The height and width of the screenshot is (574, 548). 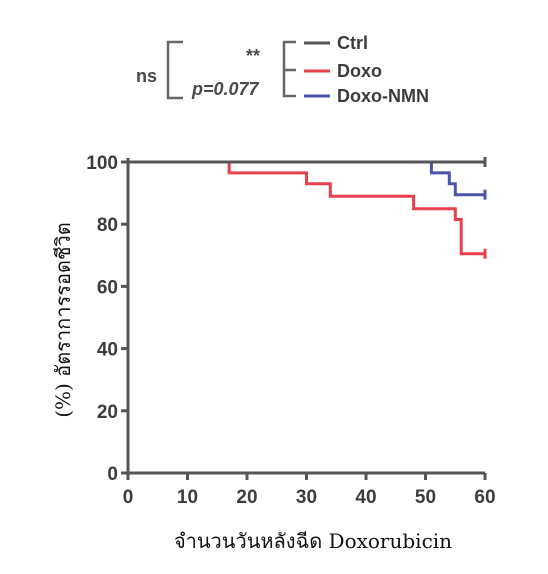 What do you see at coordinates (484, 497) in the screenshot?
I see `x-tick-label: 60` at bounding box center [484, 497].